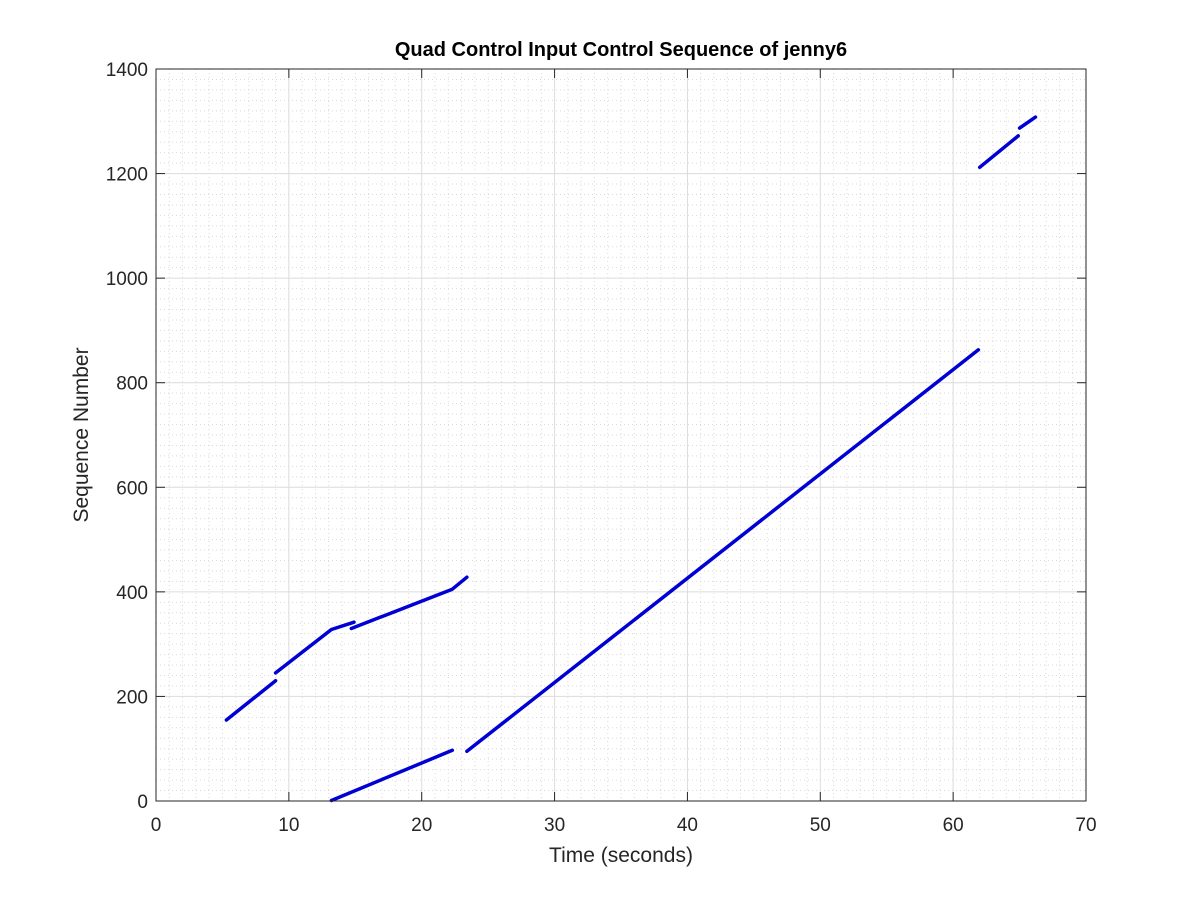 The height and width of the screenshot is (900, 1200). Describe the element at coordinates (132, 384) in the screenshot. I see `y-tick-label: 800` at that location.